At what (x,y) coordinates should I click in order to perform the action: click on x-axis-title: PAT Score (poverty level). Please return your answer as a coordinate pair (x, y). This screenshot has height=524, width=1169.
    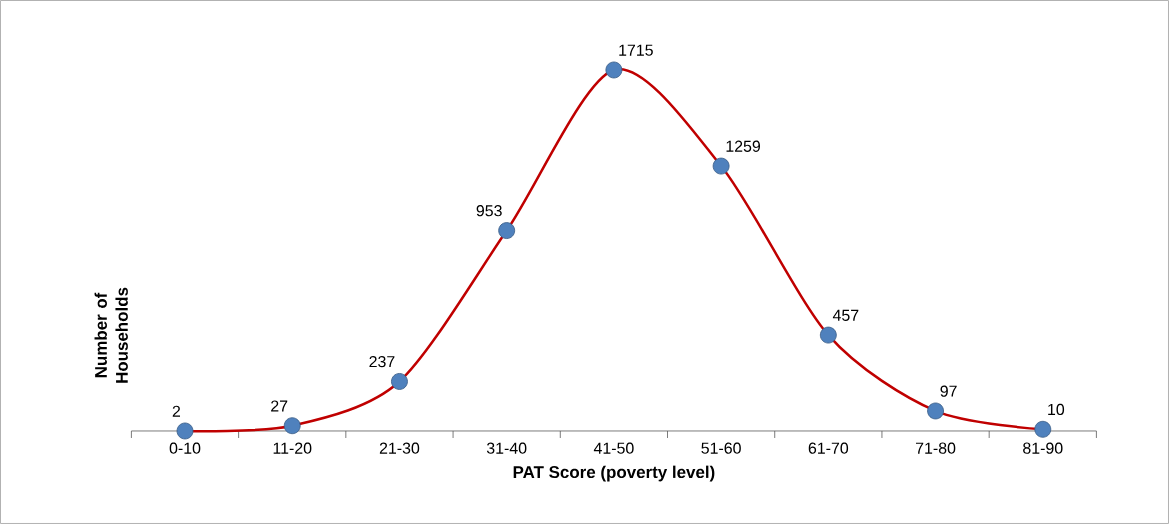
    Looking at the image, I should click on (614, 473).